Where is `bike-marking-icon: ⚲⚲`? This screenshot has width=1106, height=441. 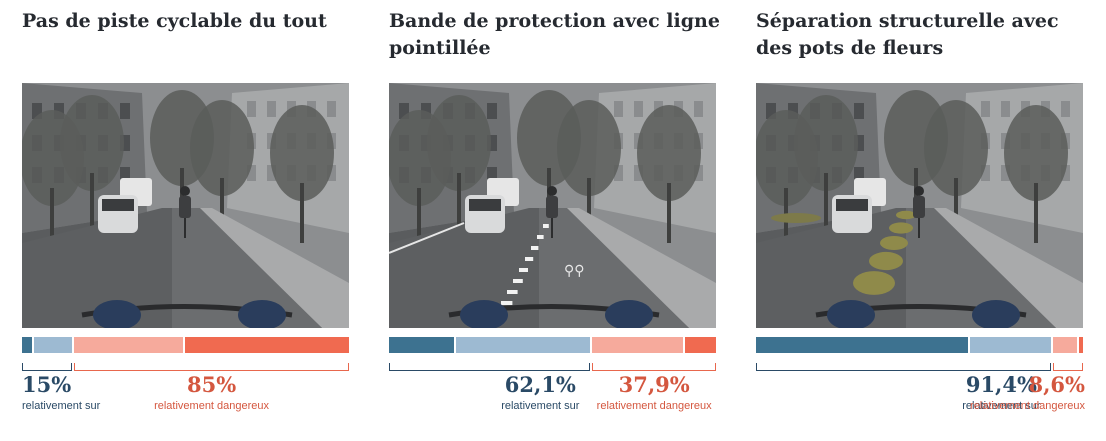
bike-marking-icon: ⚲⚲ is located at coordinates (574, 271).